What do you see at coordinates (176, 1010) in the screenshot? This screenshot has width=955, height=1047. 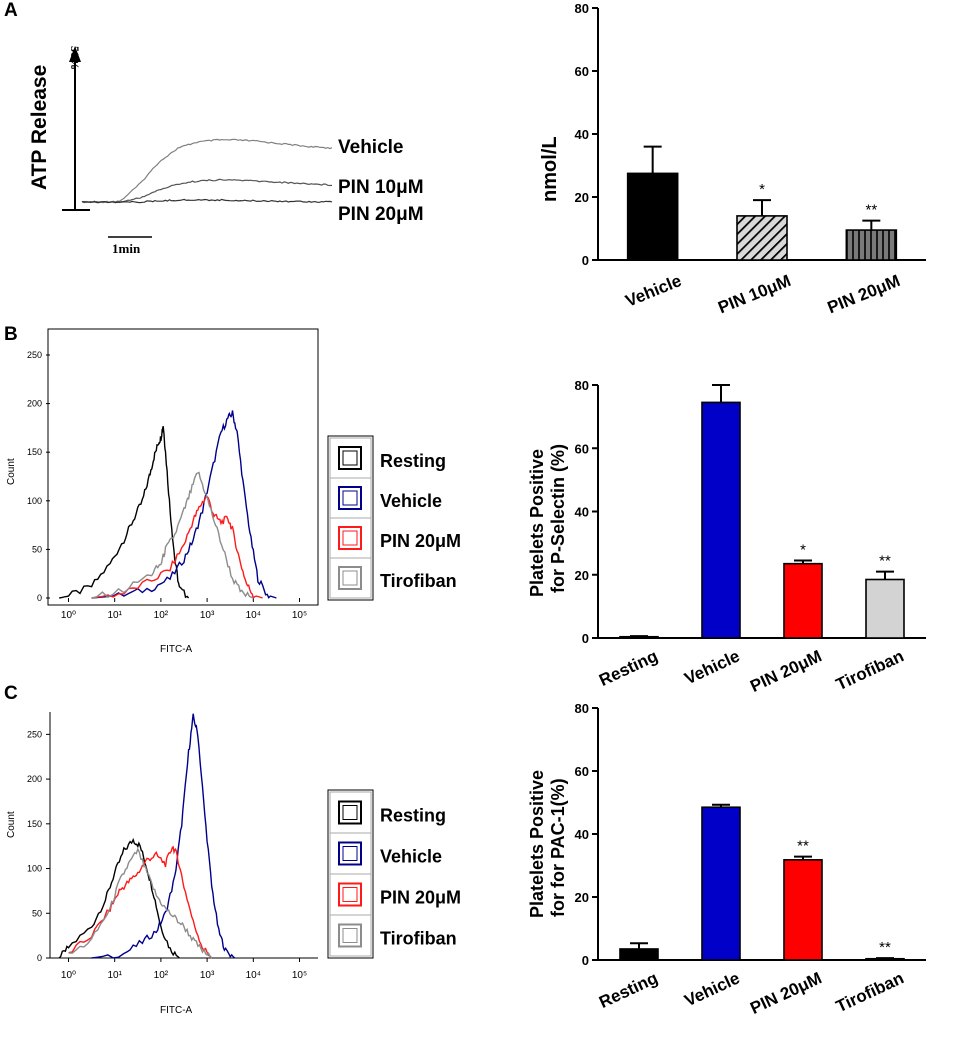 I see `c-hist-xlabel: FITC-A` at bounding box center [176, 1010].